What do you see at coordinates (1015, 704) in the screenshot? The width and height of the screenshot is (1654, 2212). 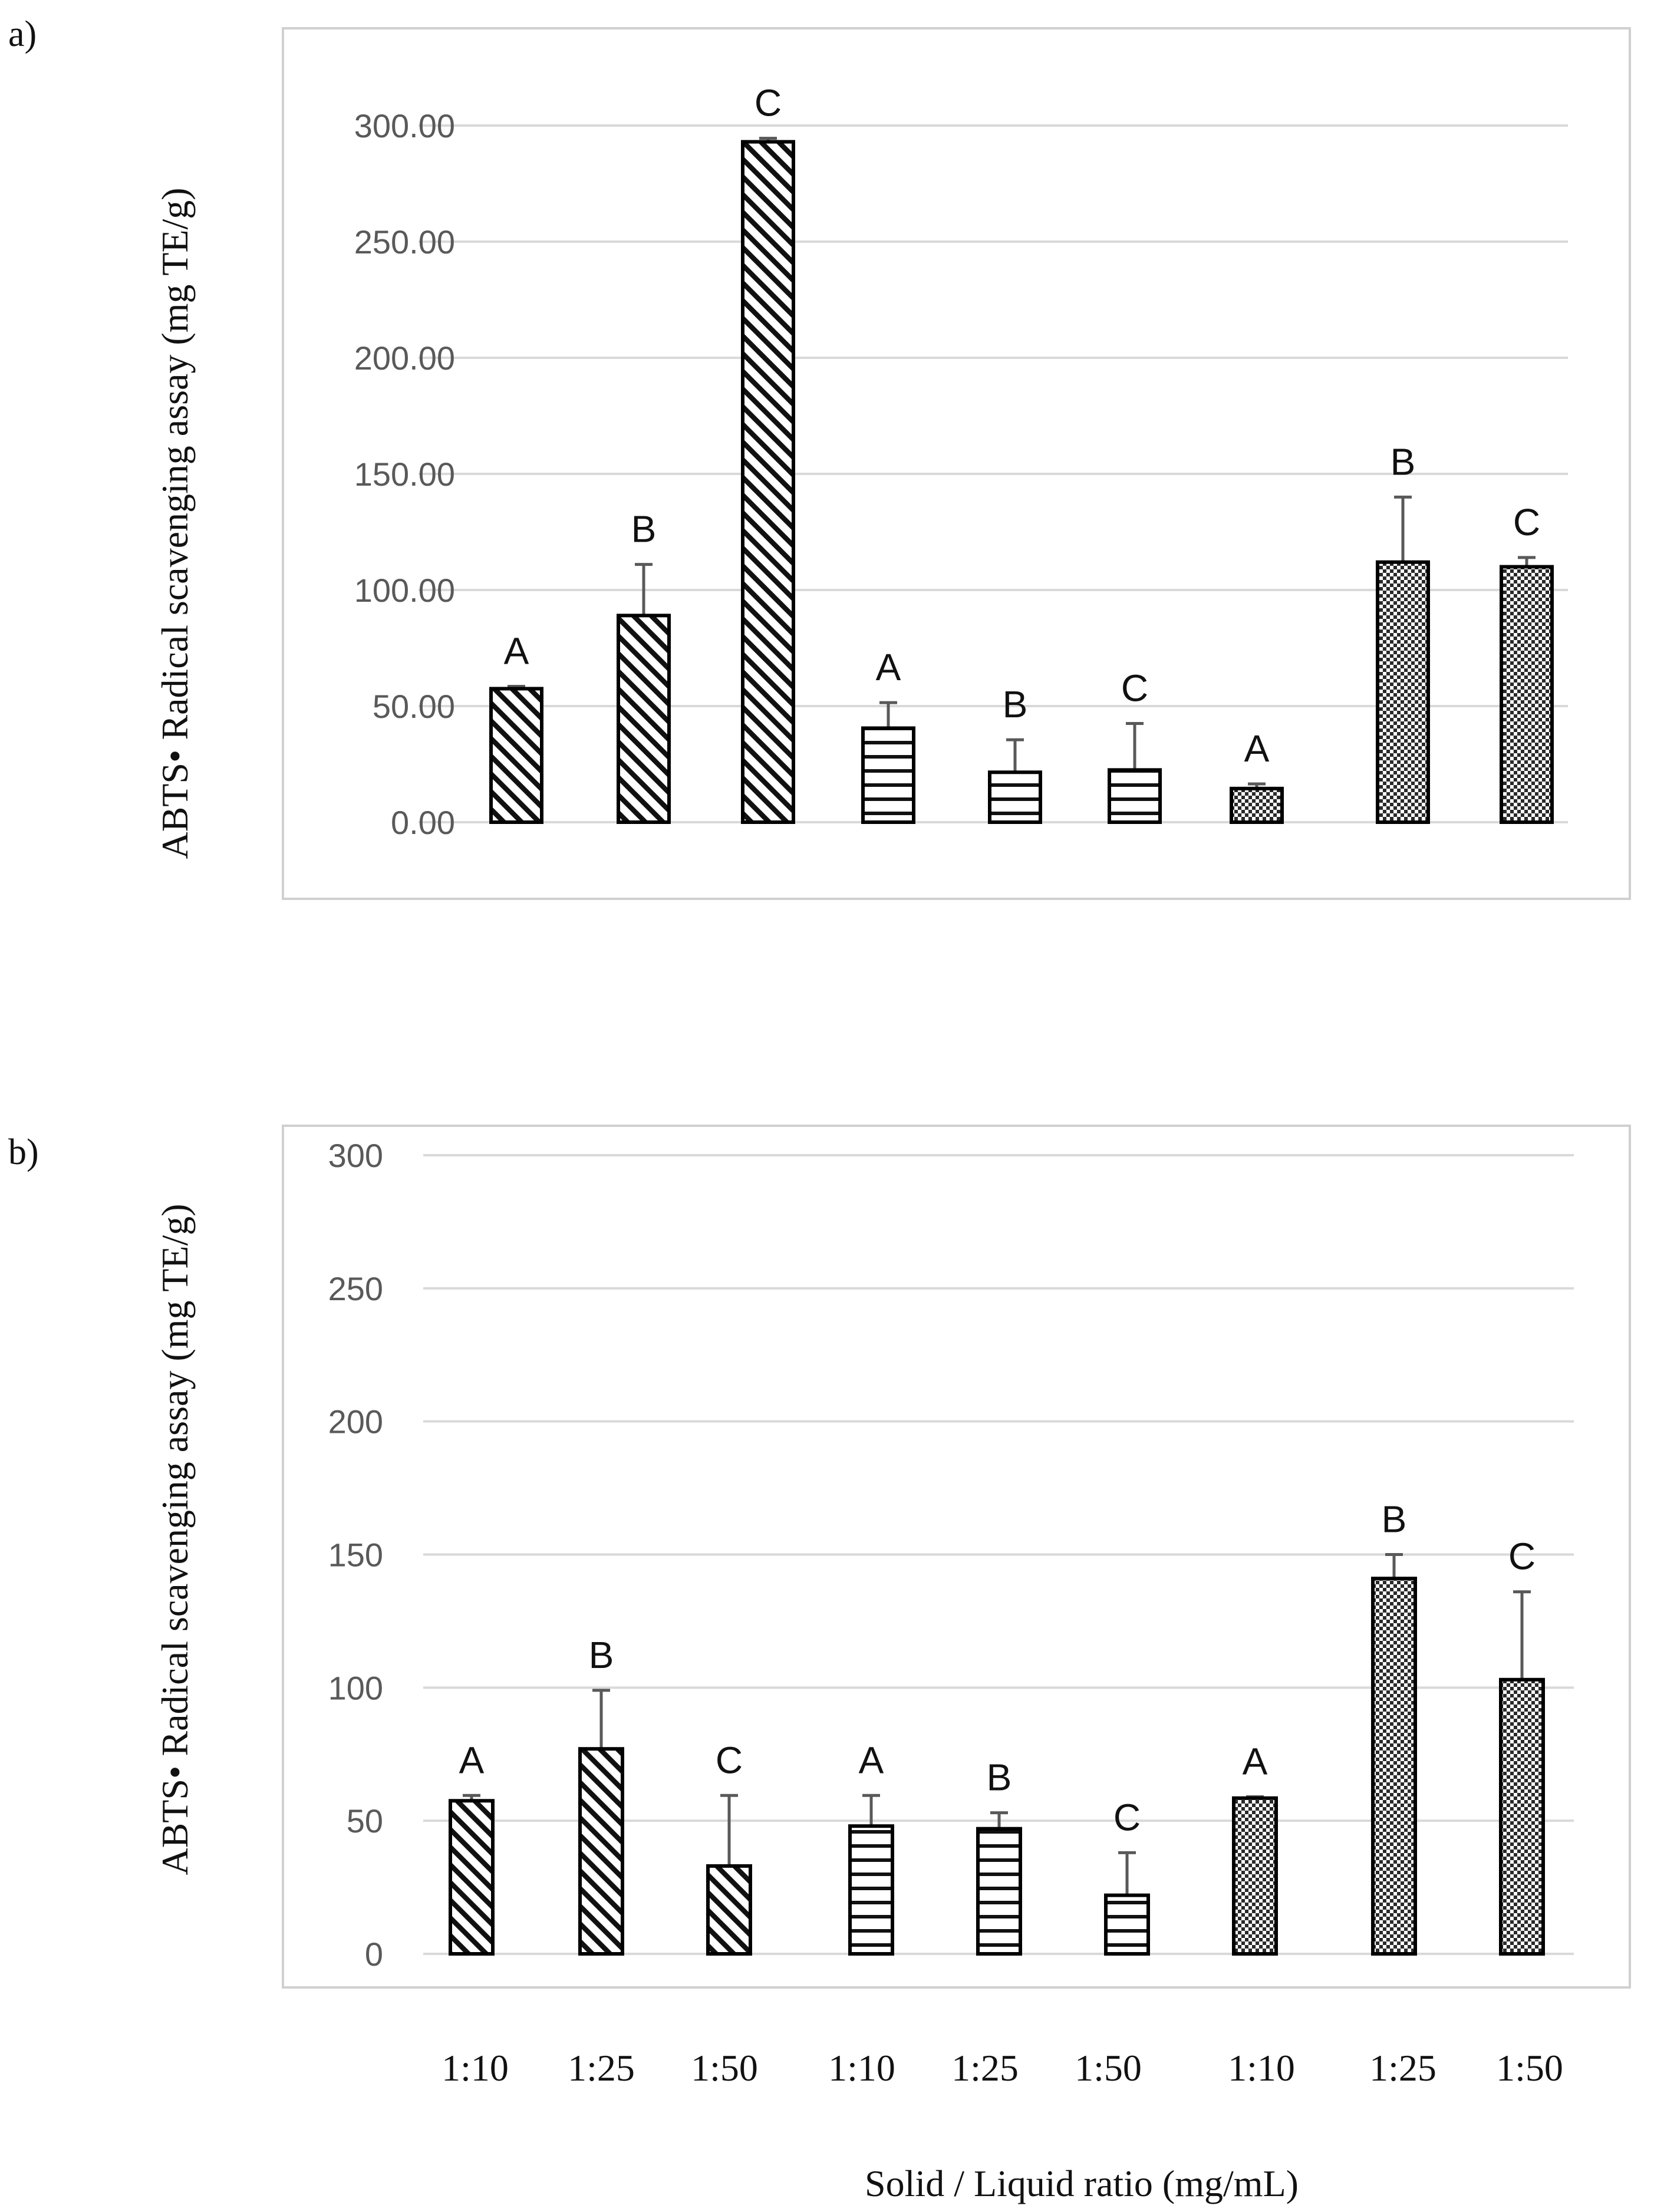 I see `sig-letter-a-4: B` at bounding box center [1015, 704].